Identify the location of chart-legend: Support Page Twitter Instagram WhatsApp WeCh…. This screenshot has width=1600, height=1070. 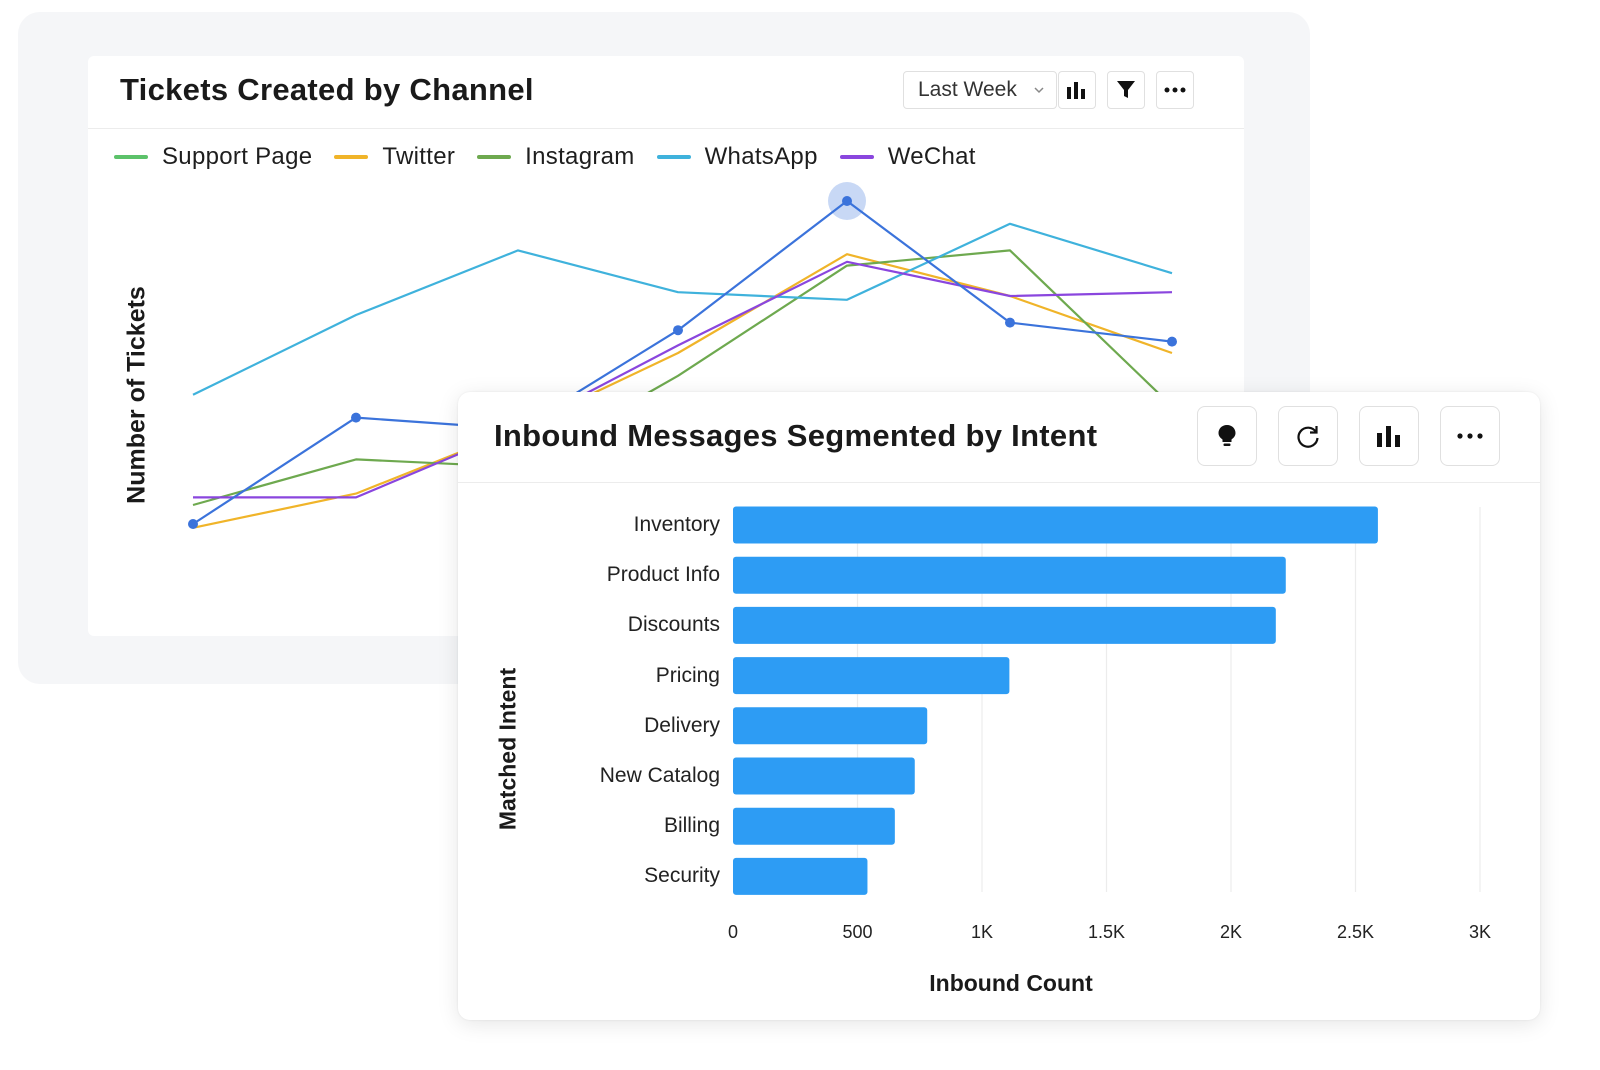
(556, 157).